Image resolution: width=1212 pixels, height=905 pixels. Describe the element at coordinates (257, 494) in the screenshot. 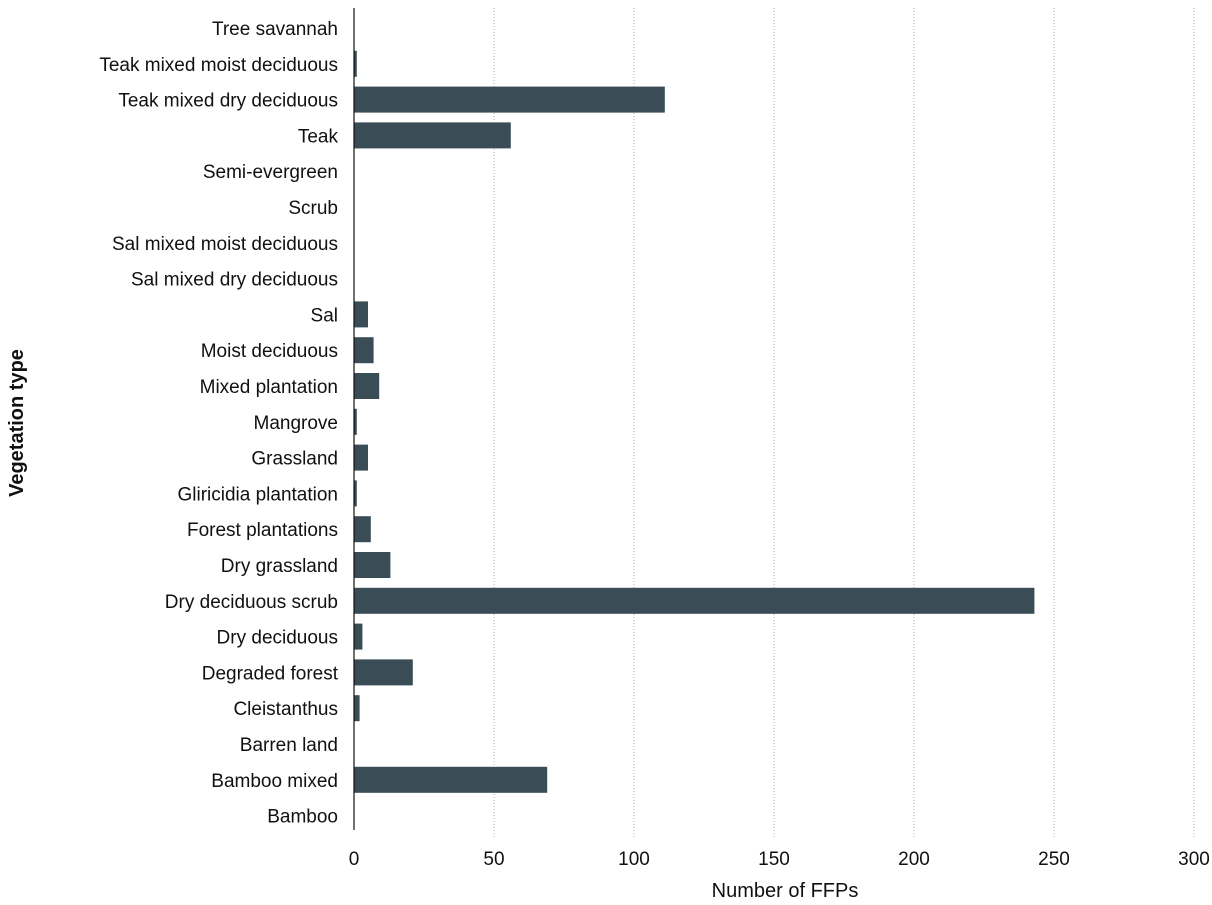

I see `category-label: Gliricidia plantation` at that location.